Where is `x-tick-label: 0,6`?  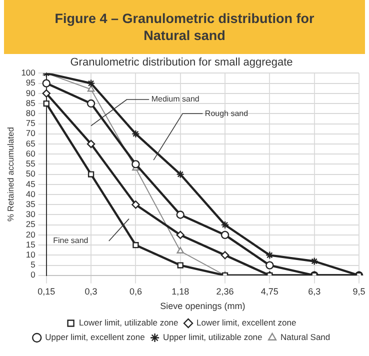 x-tick-label: 0,6 is located at coordinates (135, 291).